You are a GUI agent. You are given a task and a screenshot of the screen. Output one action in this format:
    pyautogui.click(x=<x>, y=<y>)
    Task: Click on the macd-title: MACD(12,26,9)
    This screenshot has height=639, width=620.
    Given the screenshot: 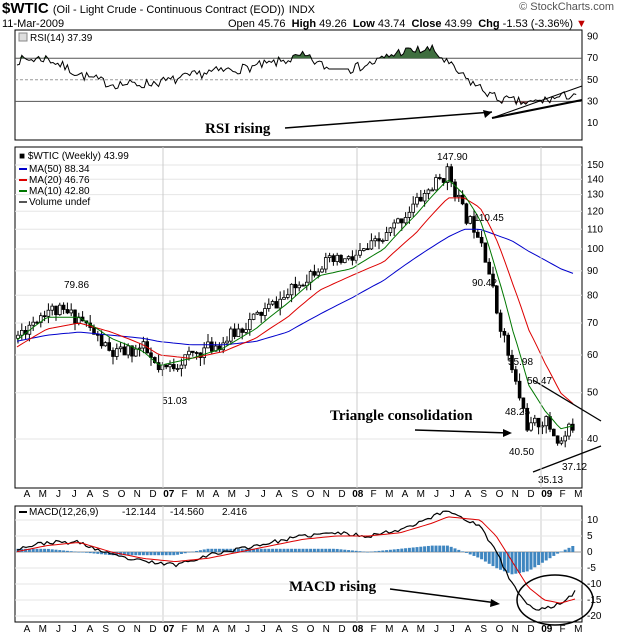 What is the action you would take?
    pyautogui.click(x=63, y=512)
    